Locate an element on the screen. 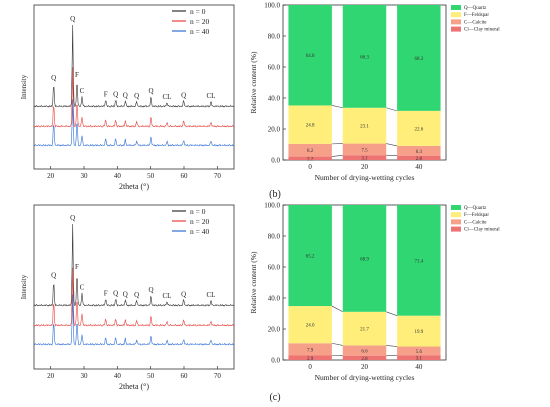 This screenshot has width=550, height=407. x-tick-label: 70 is located at coordinates (218, 176).